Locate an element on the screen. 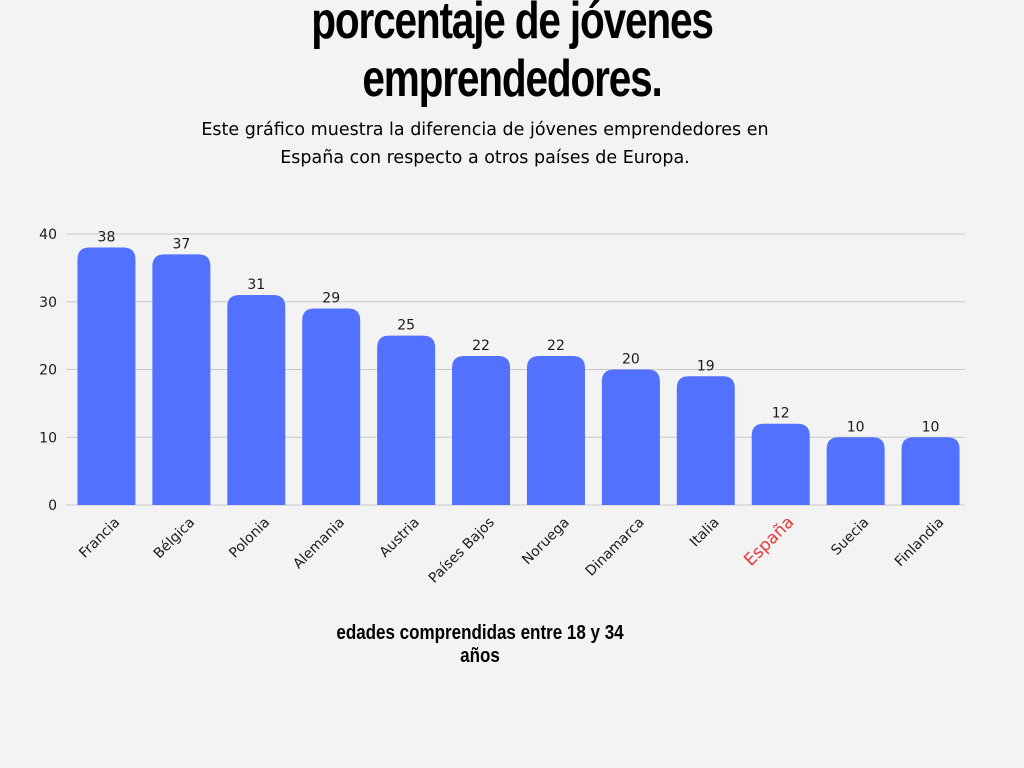 This screenshot has height=768, width=1024. data-label: 20 is located at coordinates (631, 360).